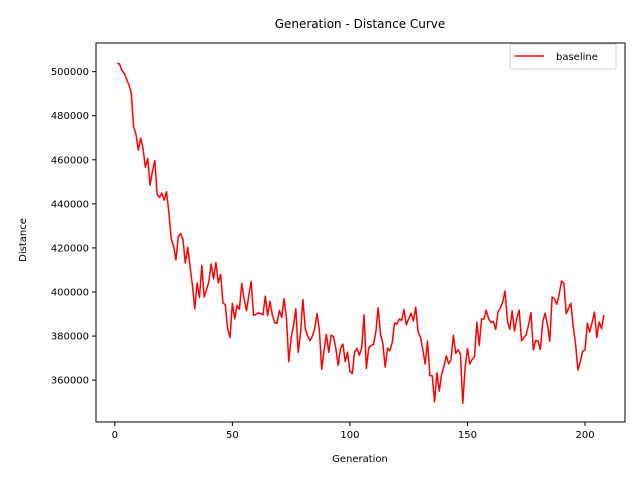 Image resolution: width=640 pixels, height=480 pixels. Describe the element at coordinates (70, 204) in the screenshot. I see `y-tick-label: 440000` at that location.